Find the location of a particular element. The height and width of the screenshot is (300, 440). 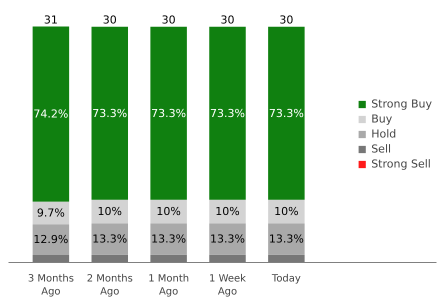

legend-label: Hold is located at coordinates (383, 134).